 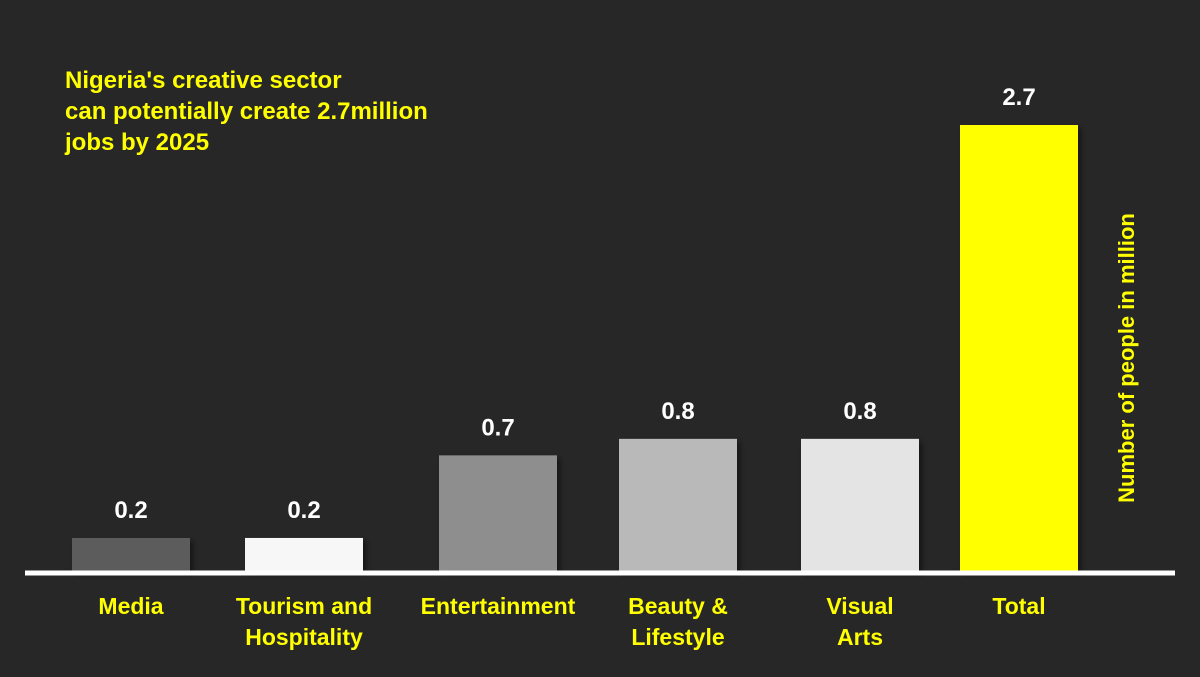 What do you see at coordinates (304, 606) in the screenshot?
I see `category-label: Tourism and` at bounding box center [304, 606].